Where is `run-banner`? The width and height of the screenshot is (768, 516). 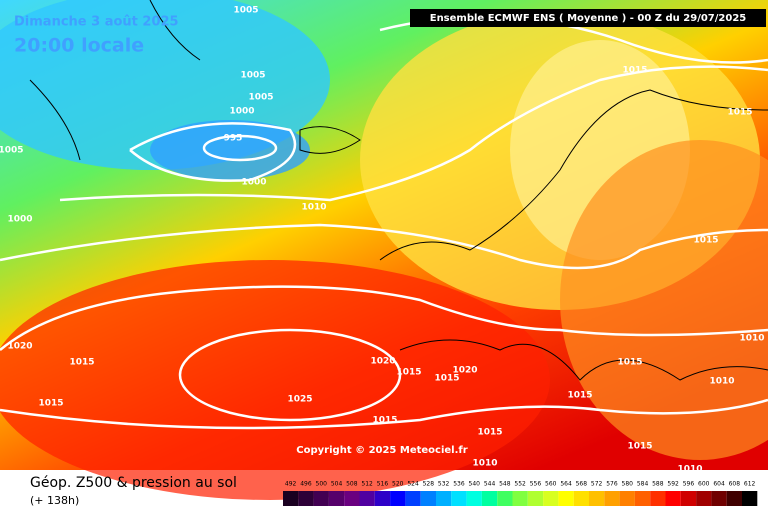 run-banner is located at coordinates (588, 18).